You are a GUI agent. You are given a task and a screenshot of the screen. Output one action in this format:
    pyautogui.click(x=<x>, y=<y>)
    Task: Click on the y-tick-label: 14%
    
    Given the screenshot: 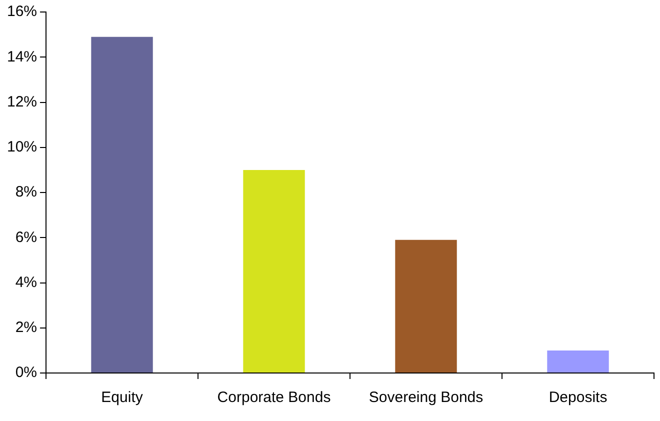 What is the action you would take?
    pyautogui.click(x=22, y=57)
    